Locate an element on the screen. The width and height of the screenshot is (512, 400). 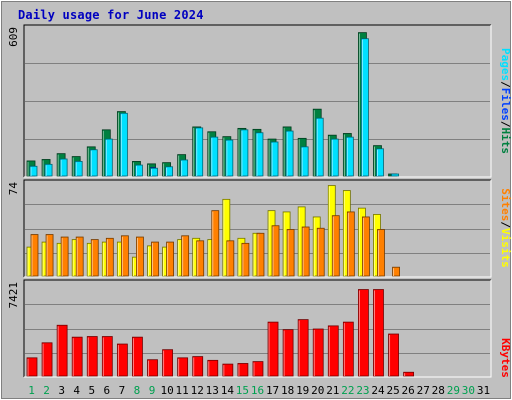
x-tick-label: 5 is located at coordinates (91, 390).